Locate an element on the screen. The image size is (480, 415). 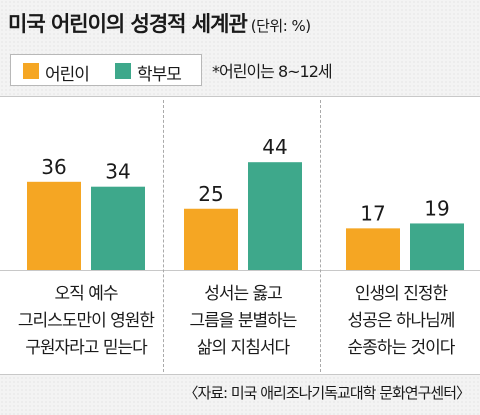
value-label-parents-3: 19 is located at coordinates (436, 208).